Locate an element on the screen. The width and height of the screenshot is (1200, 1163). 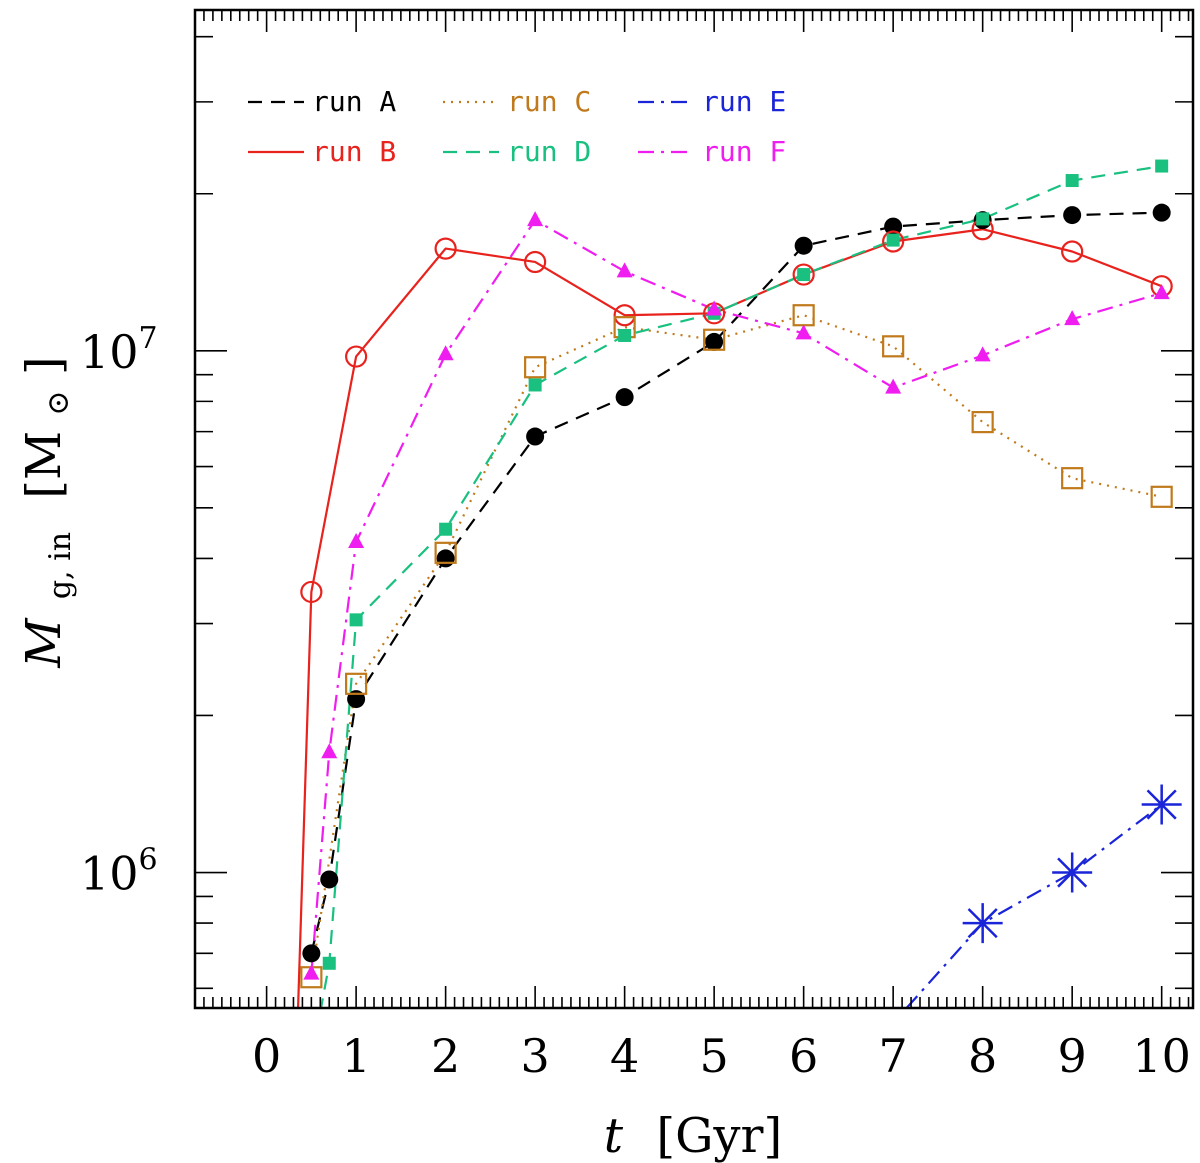
legend-label: run E is located at coordinates (744, 101).